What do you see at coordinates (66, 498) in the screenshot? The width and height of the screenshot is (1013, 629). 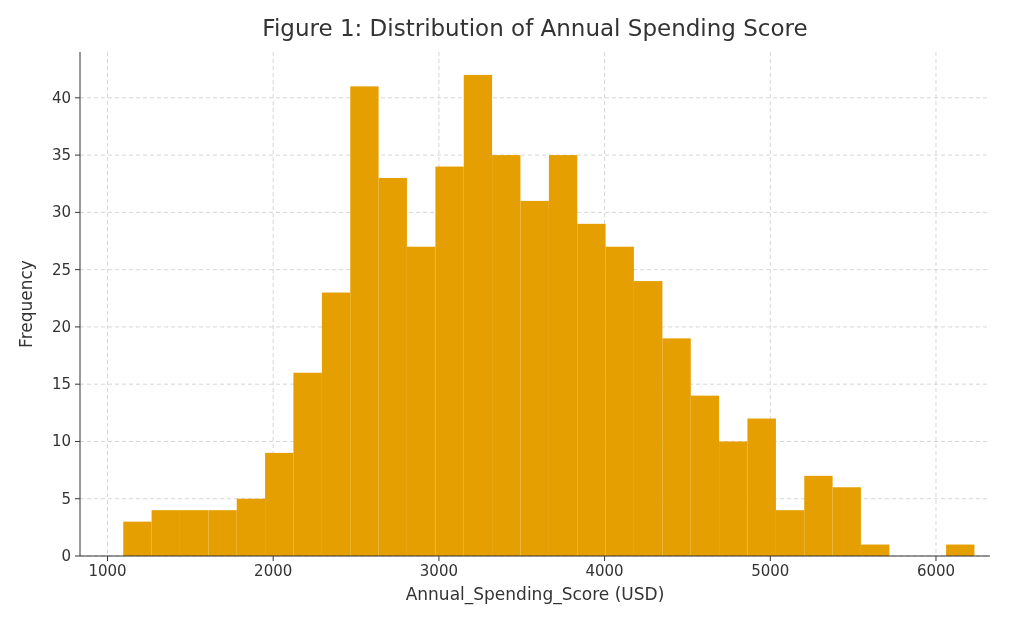 I see `y-tick-label: 5` at bounding box center [66, 498].